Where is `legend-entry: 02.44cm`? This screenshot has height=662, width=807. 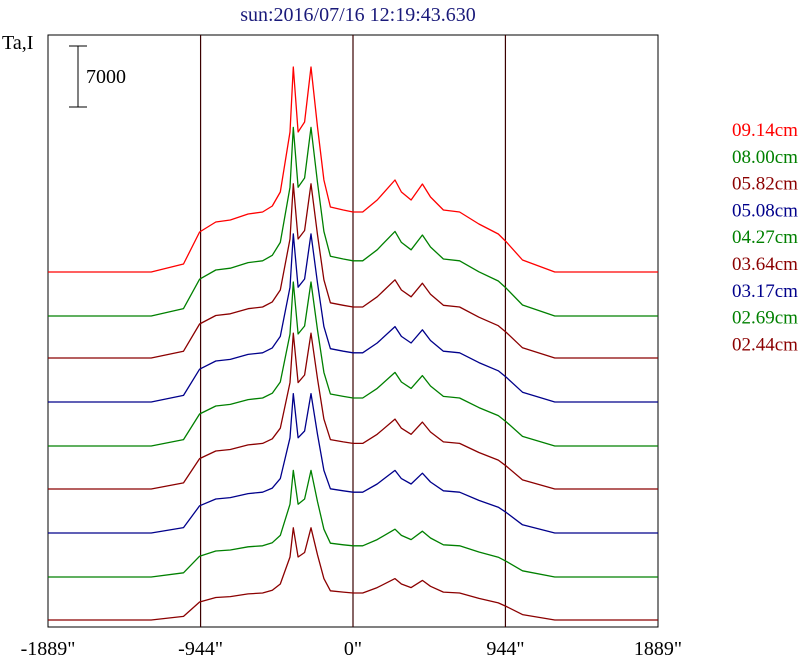 legend-entry: 02.44cm is located at coordinates (765, 344).